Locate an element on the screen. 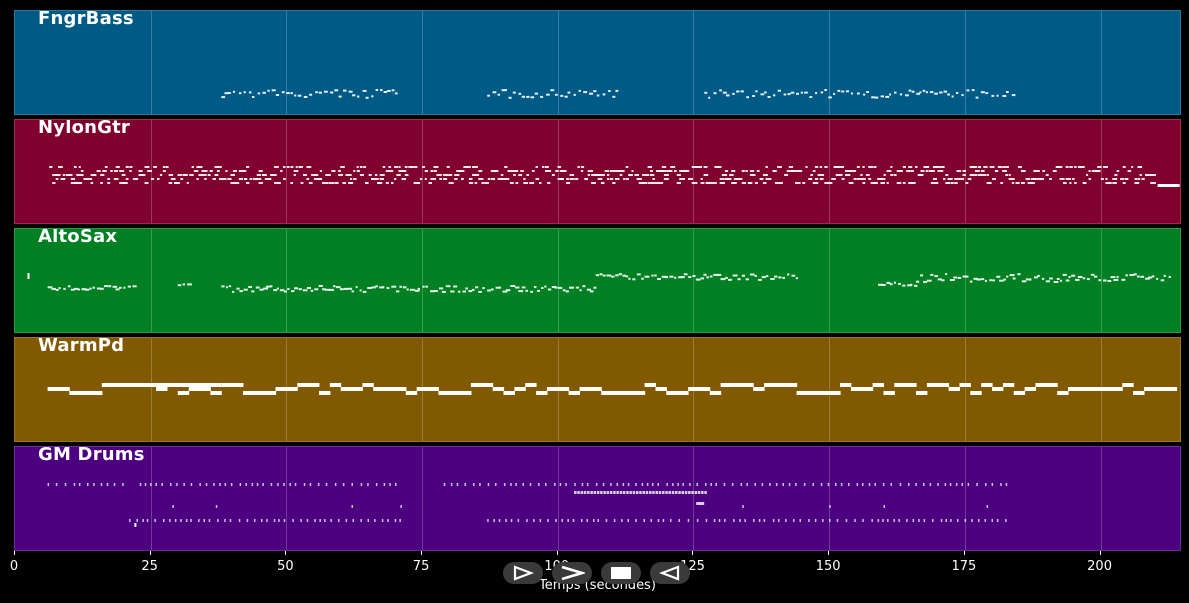  axis-tick-label: 175 is located at coordinates (964, 566).